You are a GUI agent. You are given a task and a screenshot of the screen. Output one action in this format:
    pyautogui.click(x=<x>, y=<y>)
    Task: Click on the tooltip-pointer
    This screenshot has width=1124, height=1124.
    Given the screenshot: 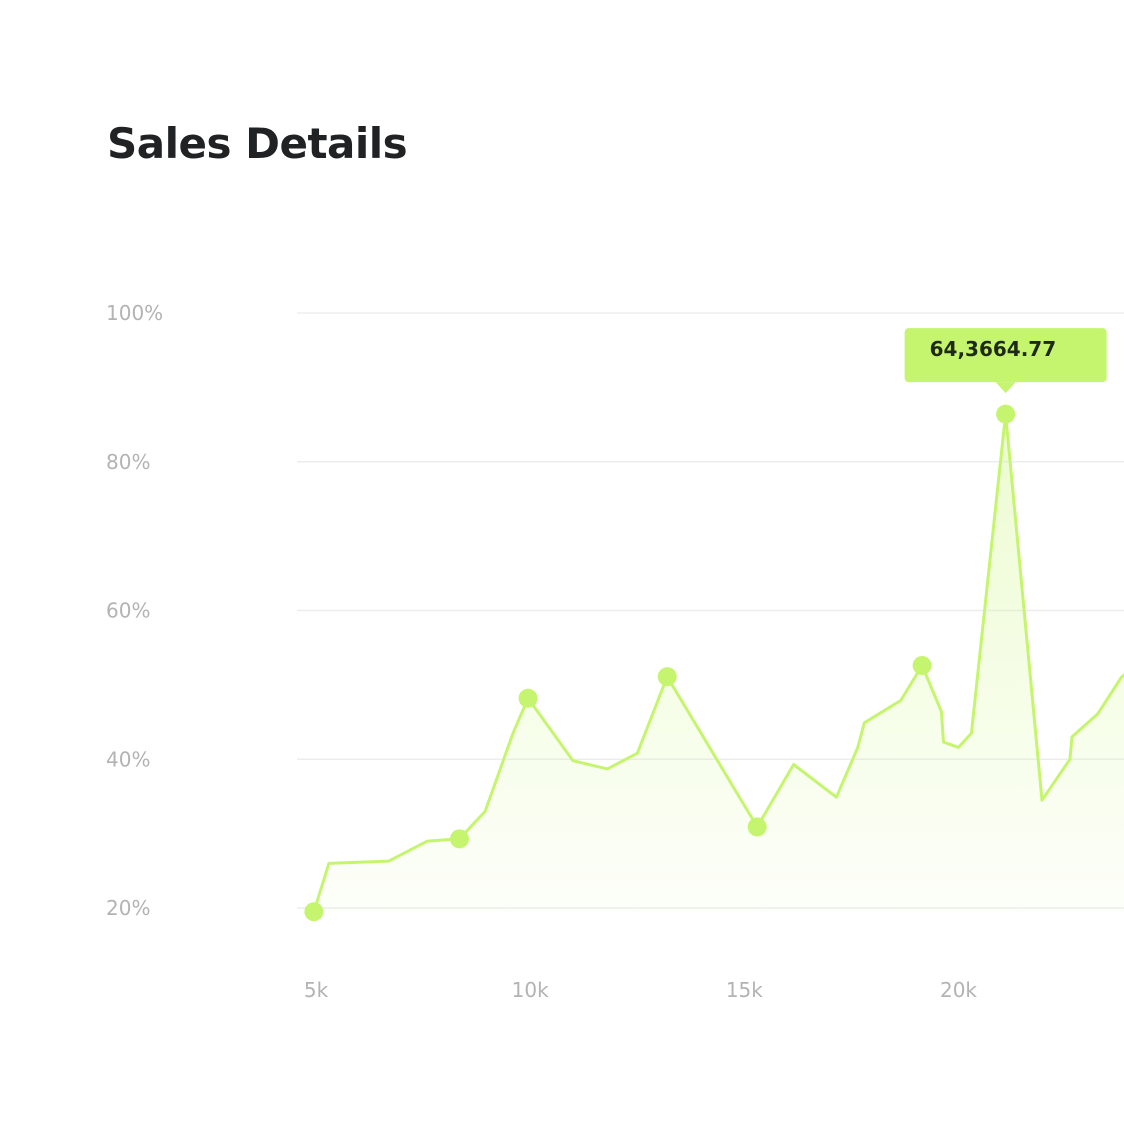 What is the action you would take?
    pyautogui.click(x=1005, y=388)
    